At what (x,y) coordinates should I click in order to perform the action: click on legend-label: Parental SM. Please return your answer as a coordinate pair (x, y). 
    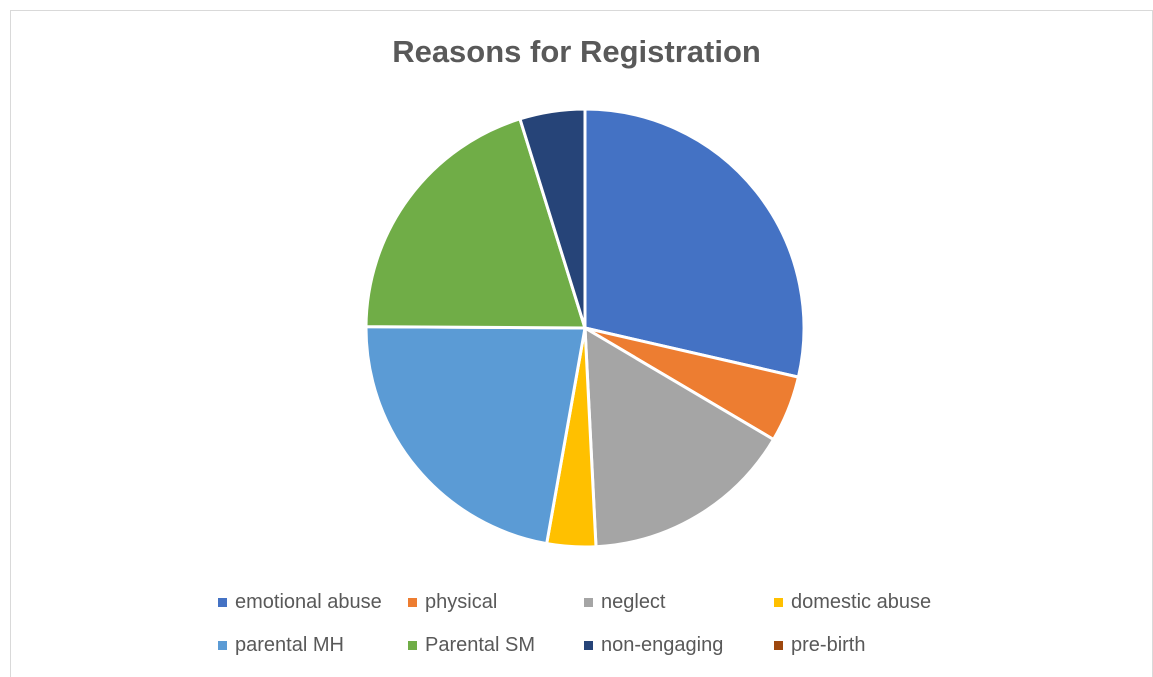
    Looking at the image, I should click on (480, 644).